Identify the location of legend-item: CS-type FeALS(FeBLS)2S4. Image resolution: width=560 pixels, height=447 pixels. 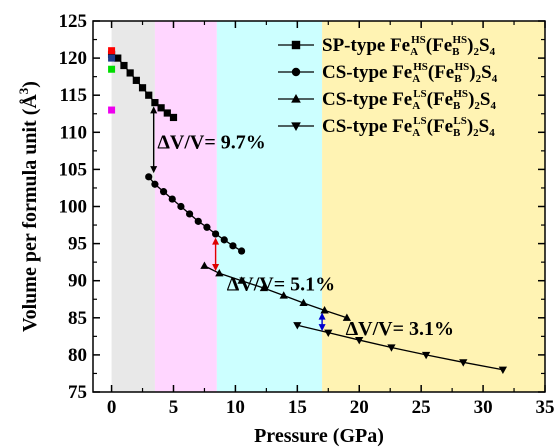
(386, 127).